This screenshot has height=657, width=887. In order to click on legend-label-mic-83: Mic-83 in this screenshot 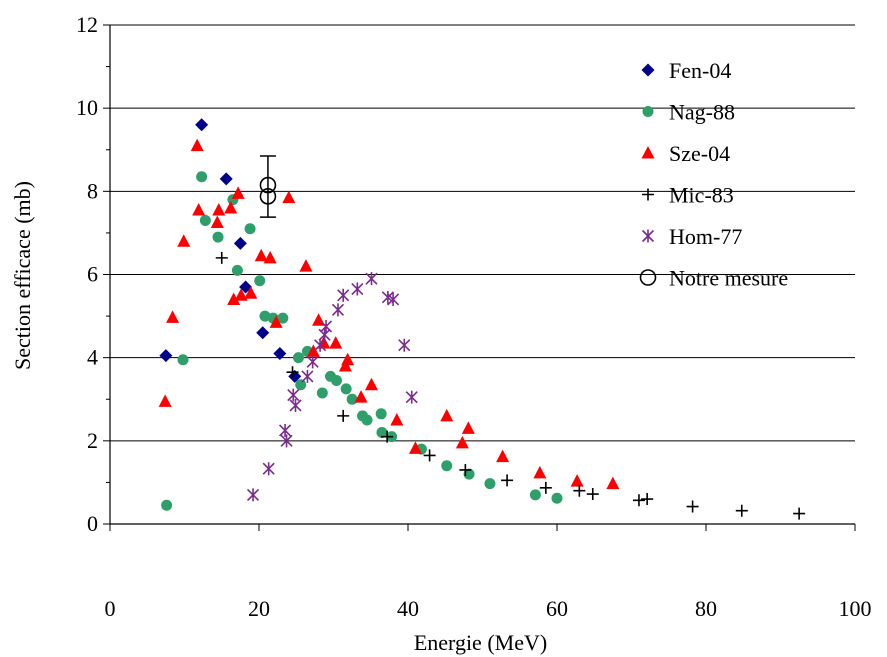, I will do `click(701, 195)`.